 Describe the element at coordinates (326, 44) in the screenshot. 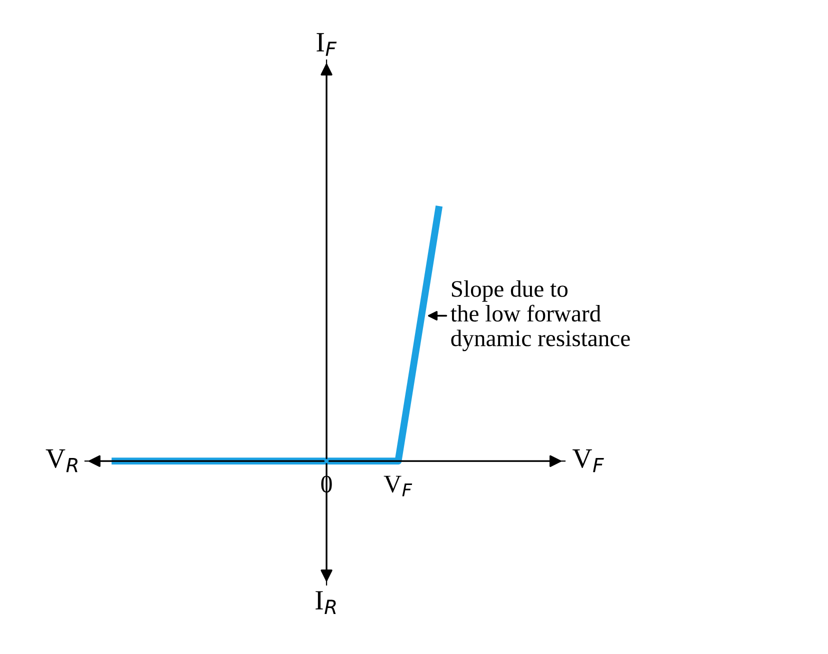

I see `text: I$_{F}$` at that location.